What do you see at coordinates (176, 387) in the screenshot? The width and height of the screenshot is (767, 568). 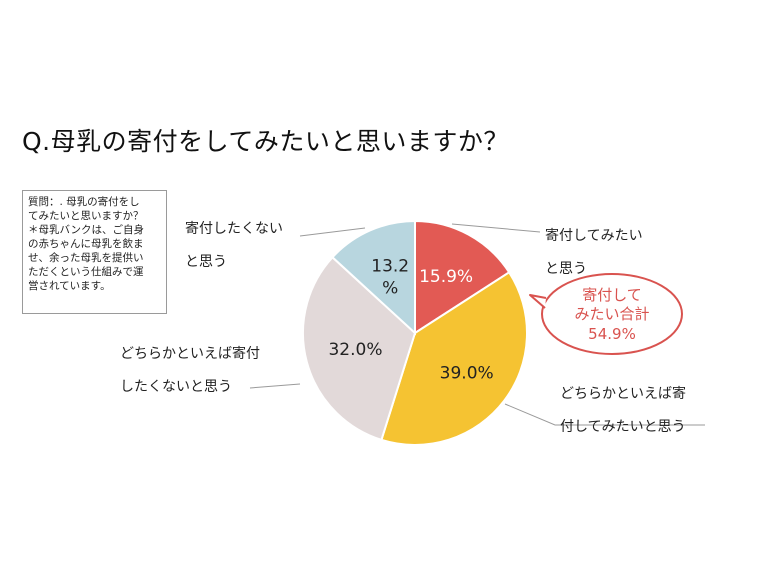 I see `slice-category-label: したくないと思う` at bounding box center [176, 387].